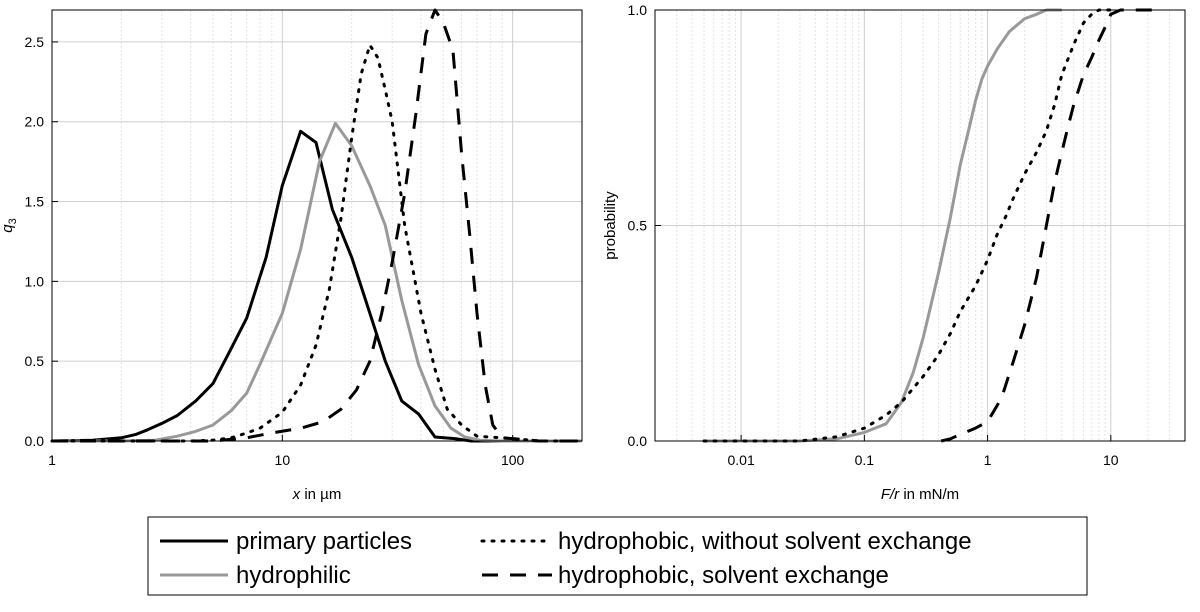 The height and width of the screenshot is (612, 1200). Describe the element at coordinates (52, 460) in the screenshot. I see `left-x-tick-label: 1` at that location.